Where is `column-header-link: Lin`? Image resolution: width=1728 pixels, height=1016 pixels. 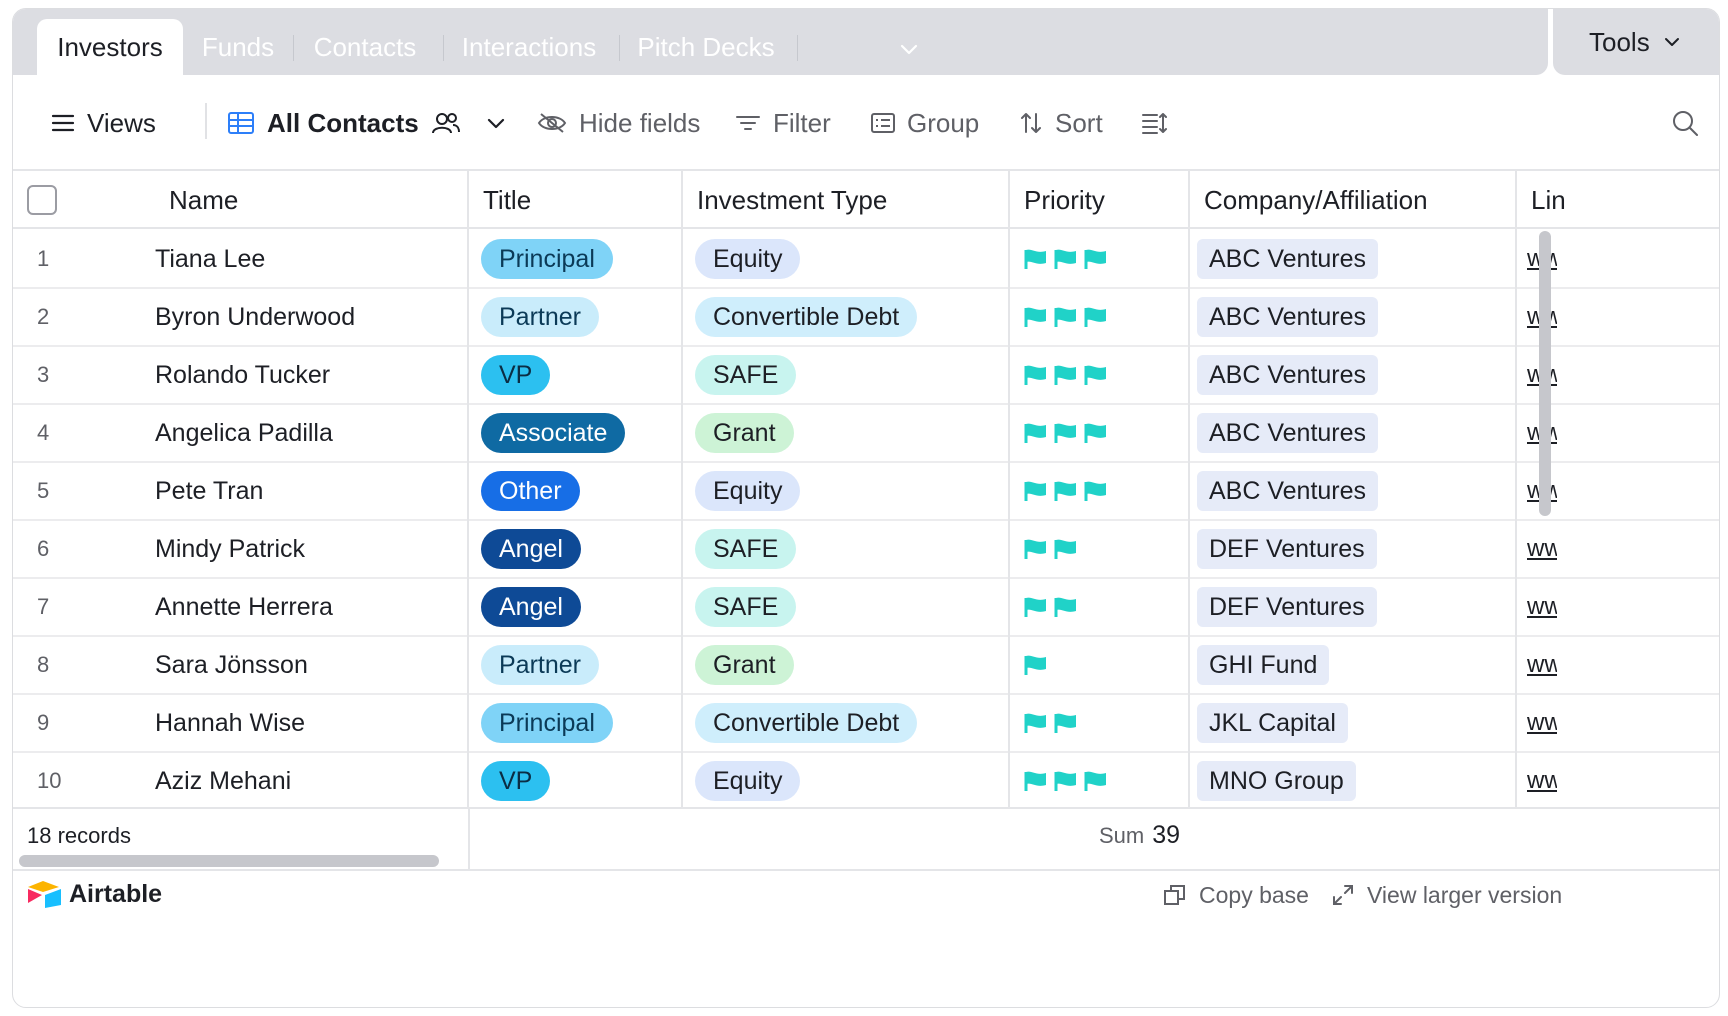 column-header-link: Lin is located at coordinates (1548, 199).